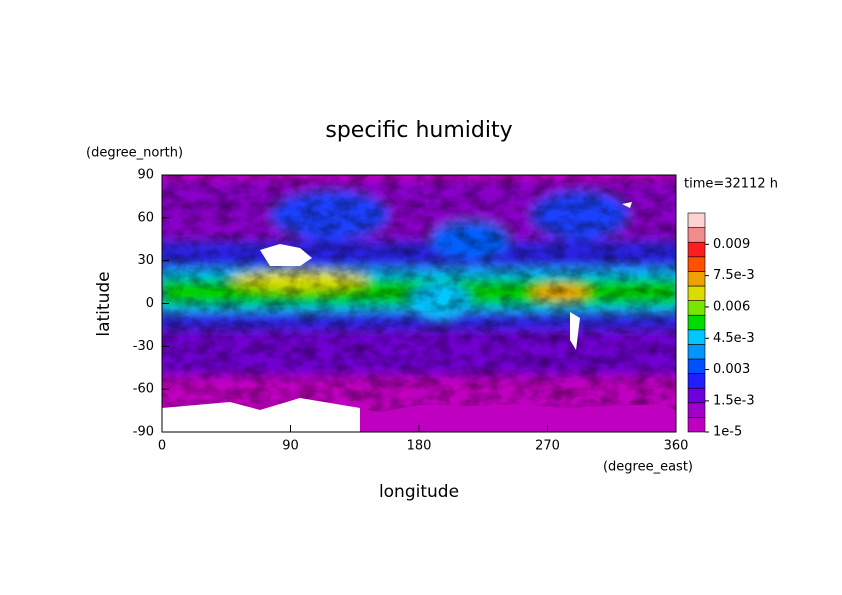 The image size is (842, 595). What do you see at coordinates (731, 369) in the screenshot?
I see `colorbar-label: 0.003` at bounding box center [731, 369].